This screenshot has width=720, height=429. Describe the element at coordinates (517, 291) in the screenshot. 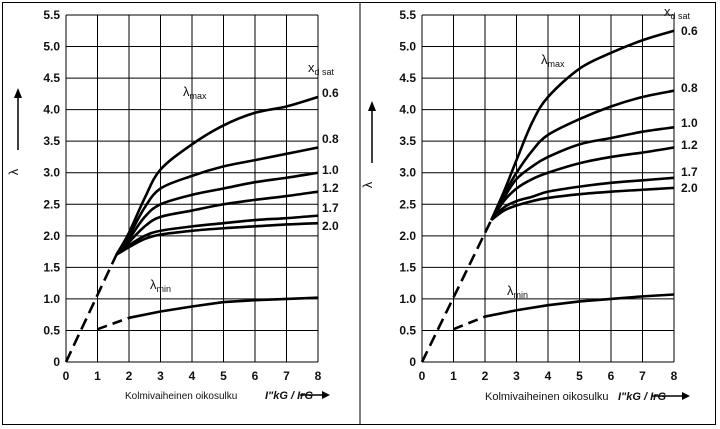

I see `annotation-lambda-min: λmin` at that location.